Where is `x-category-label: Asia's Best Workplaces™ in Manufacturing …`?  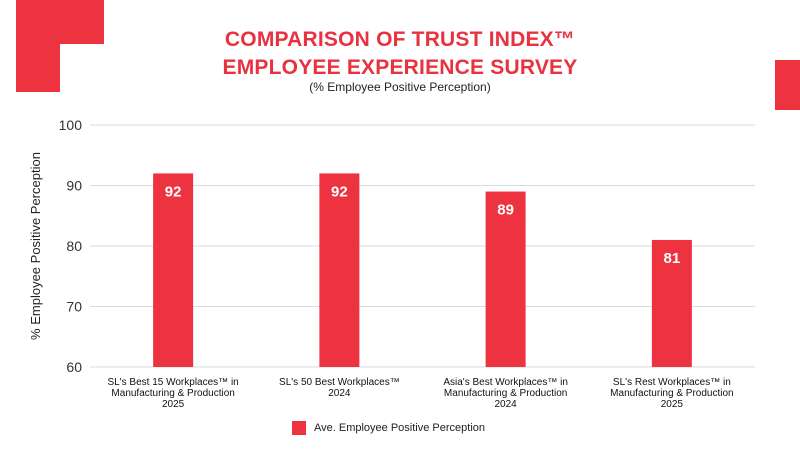
x-category-label: Asia's Best Workplaces™ in Manufacturing … is located at coordinates (505, 393).